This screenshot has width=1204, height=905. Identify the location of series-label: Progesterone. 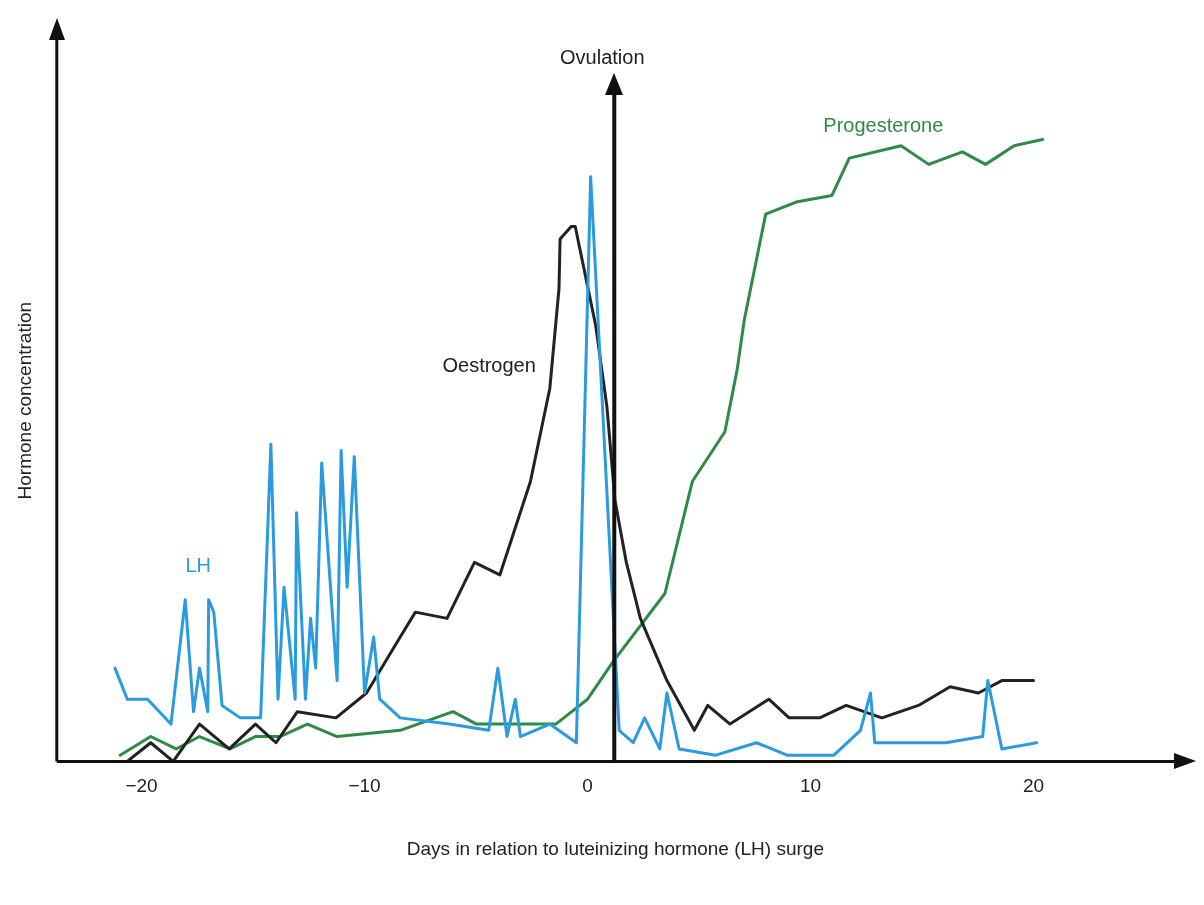
(883, 124).